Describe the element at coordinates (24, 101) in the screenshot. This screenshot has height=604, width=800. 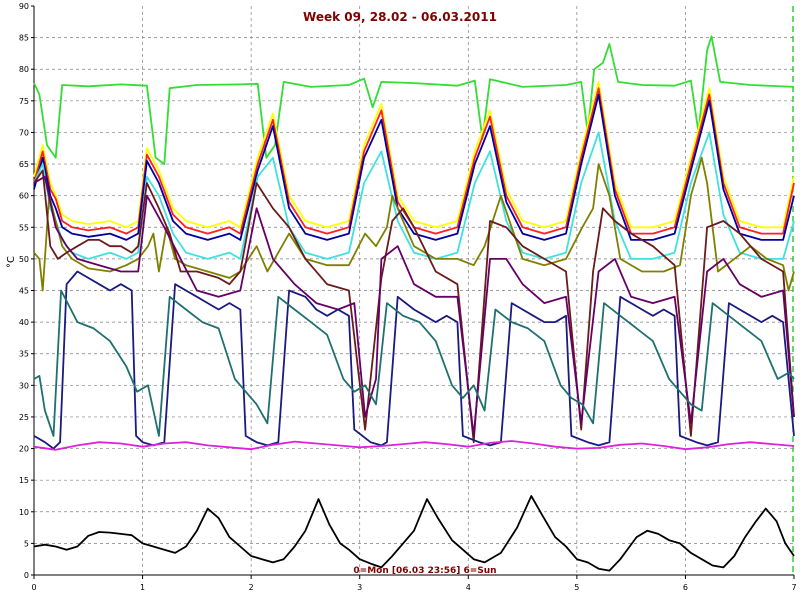
I see `y-tick-label: 75` at that location.